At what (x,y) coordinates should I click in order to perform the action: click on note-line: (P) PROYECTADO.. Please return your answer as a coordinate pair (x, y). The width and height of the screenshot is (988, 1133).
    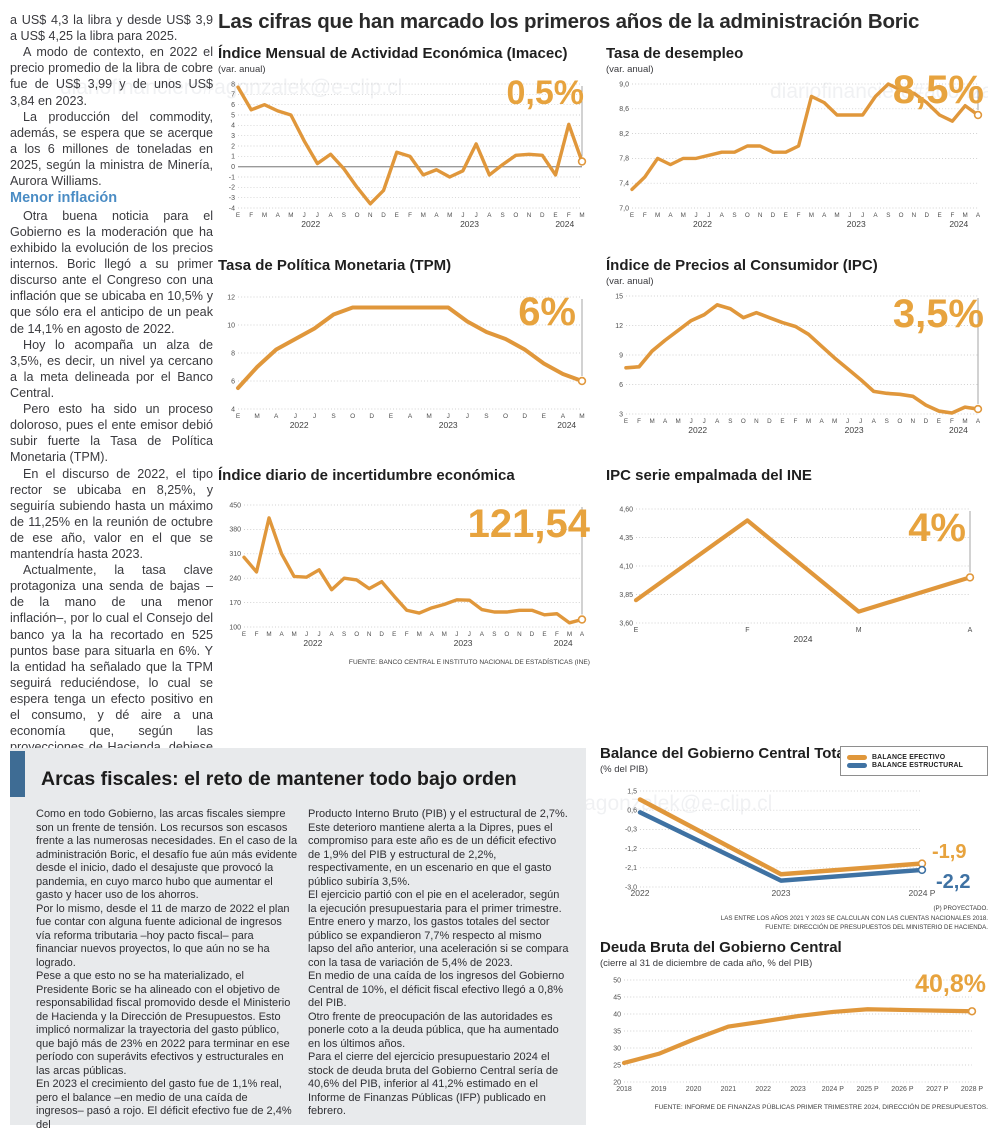
    Looking at the image, I should click on (960, 908).